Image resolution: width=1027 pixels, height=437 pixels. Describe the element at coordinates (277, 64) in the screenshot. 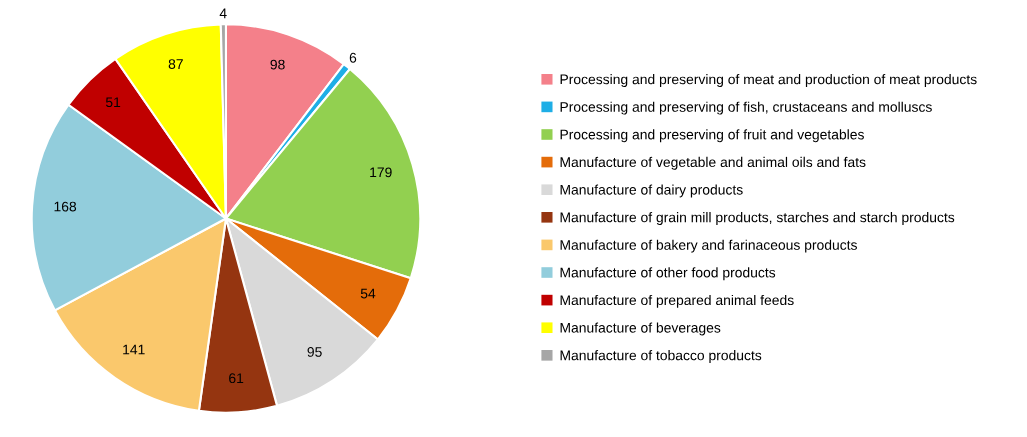

I see `data-label: 98` at that location.